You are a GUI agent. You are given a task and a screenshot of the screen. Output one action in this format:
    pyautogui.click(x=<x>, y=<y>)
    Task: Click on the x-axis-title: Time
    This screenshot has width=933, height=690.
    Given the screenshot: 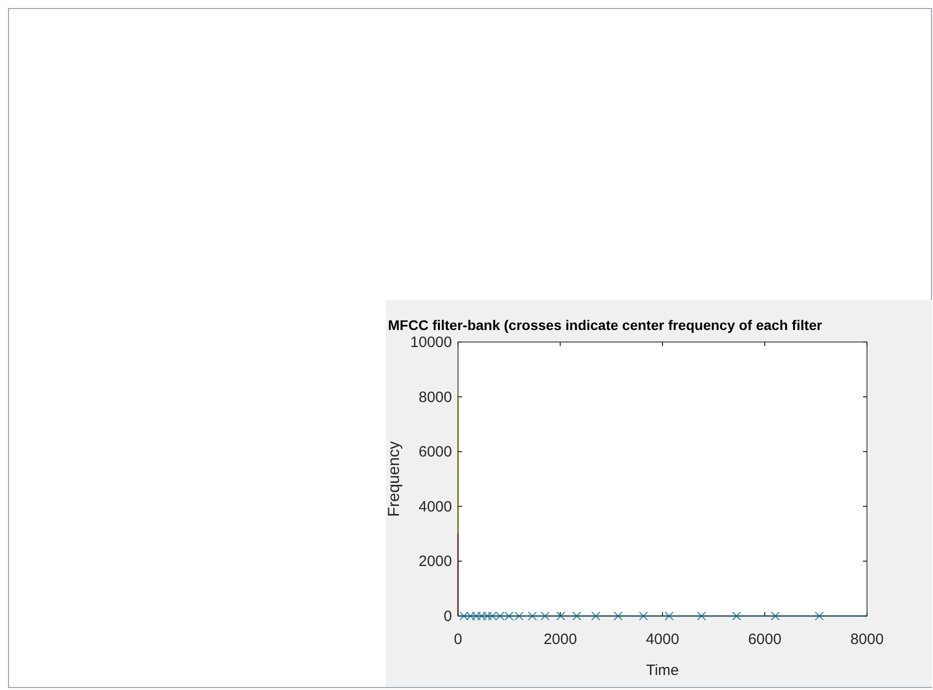 What is the action you would take?
    pyautogui.click(x=662, y=670)
    